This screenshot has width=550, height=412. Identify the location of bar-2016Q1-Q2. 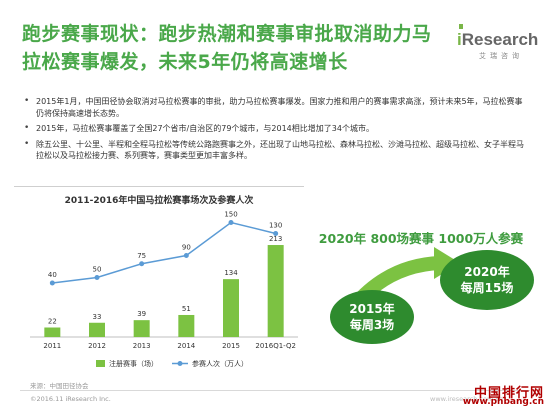
(275, 291).